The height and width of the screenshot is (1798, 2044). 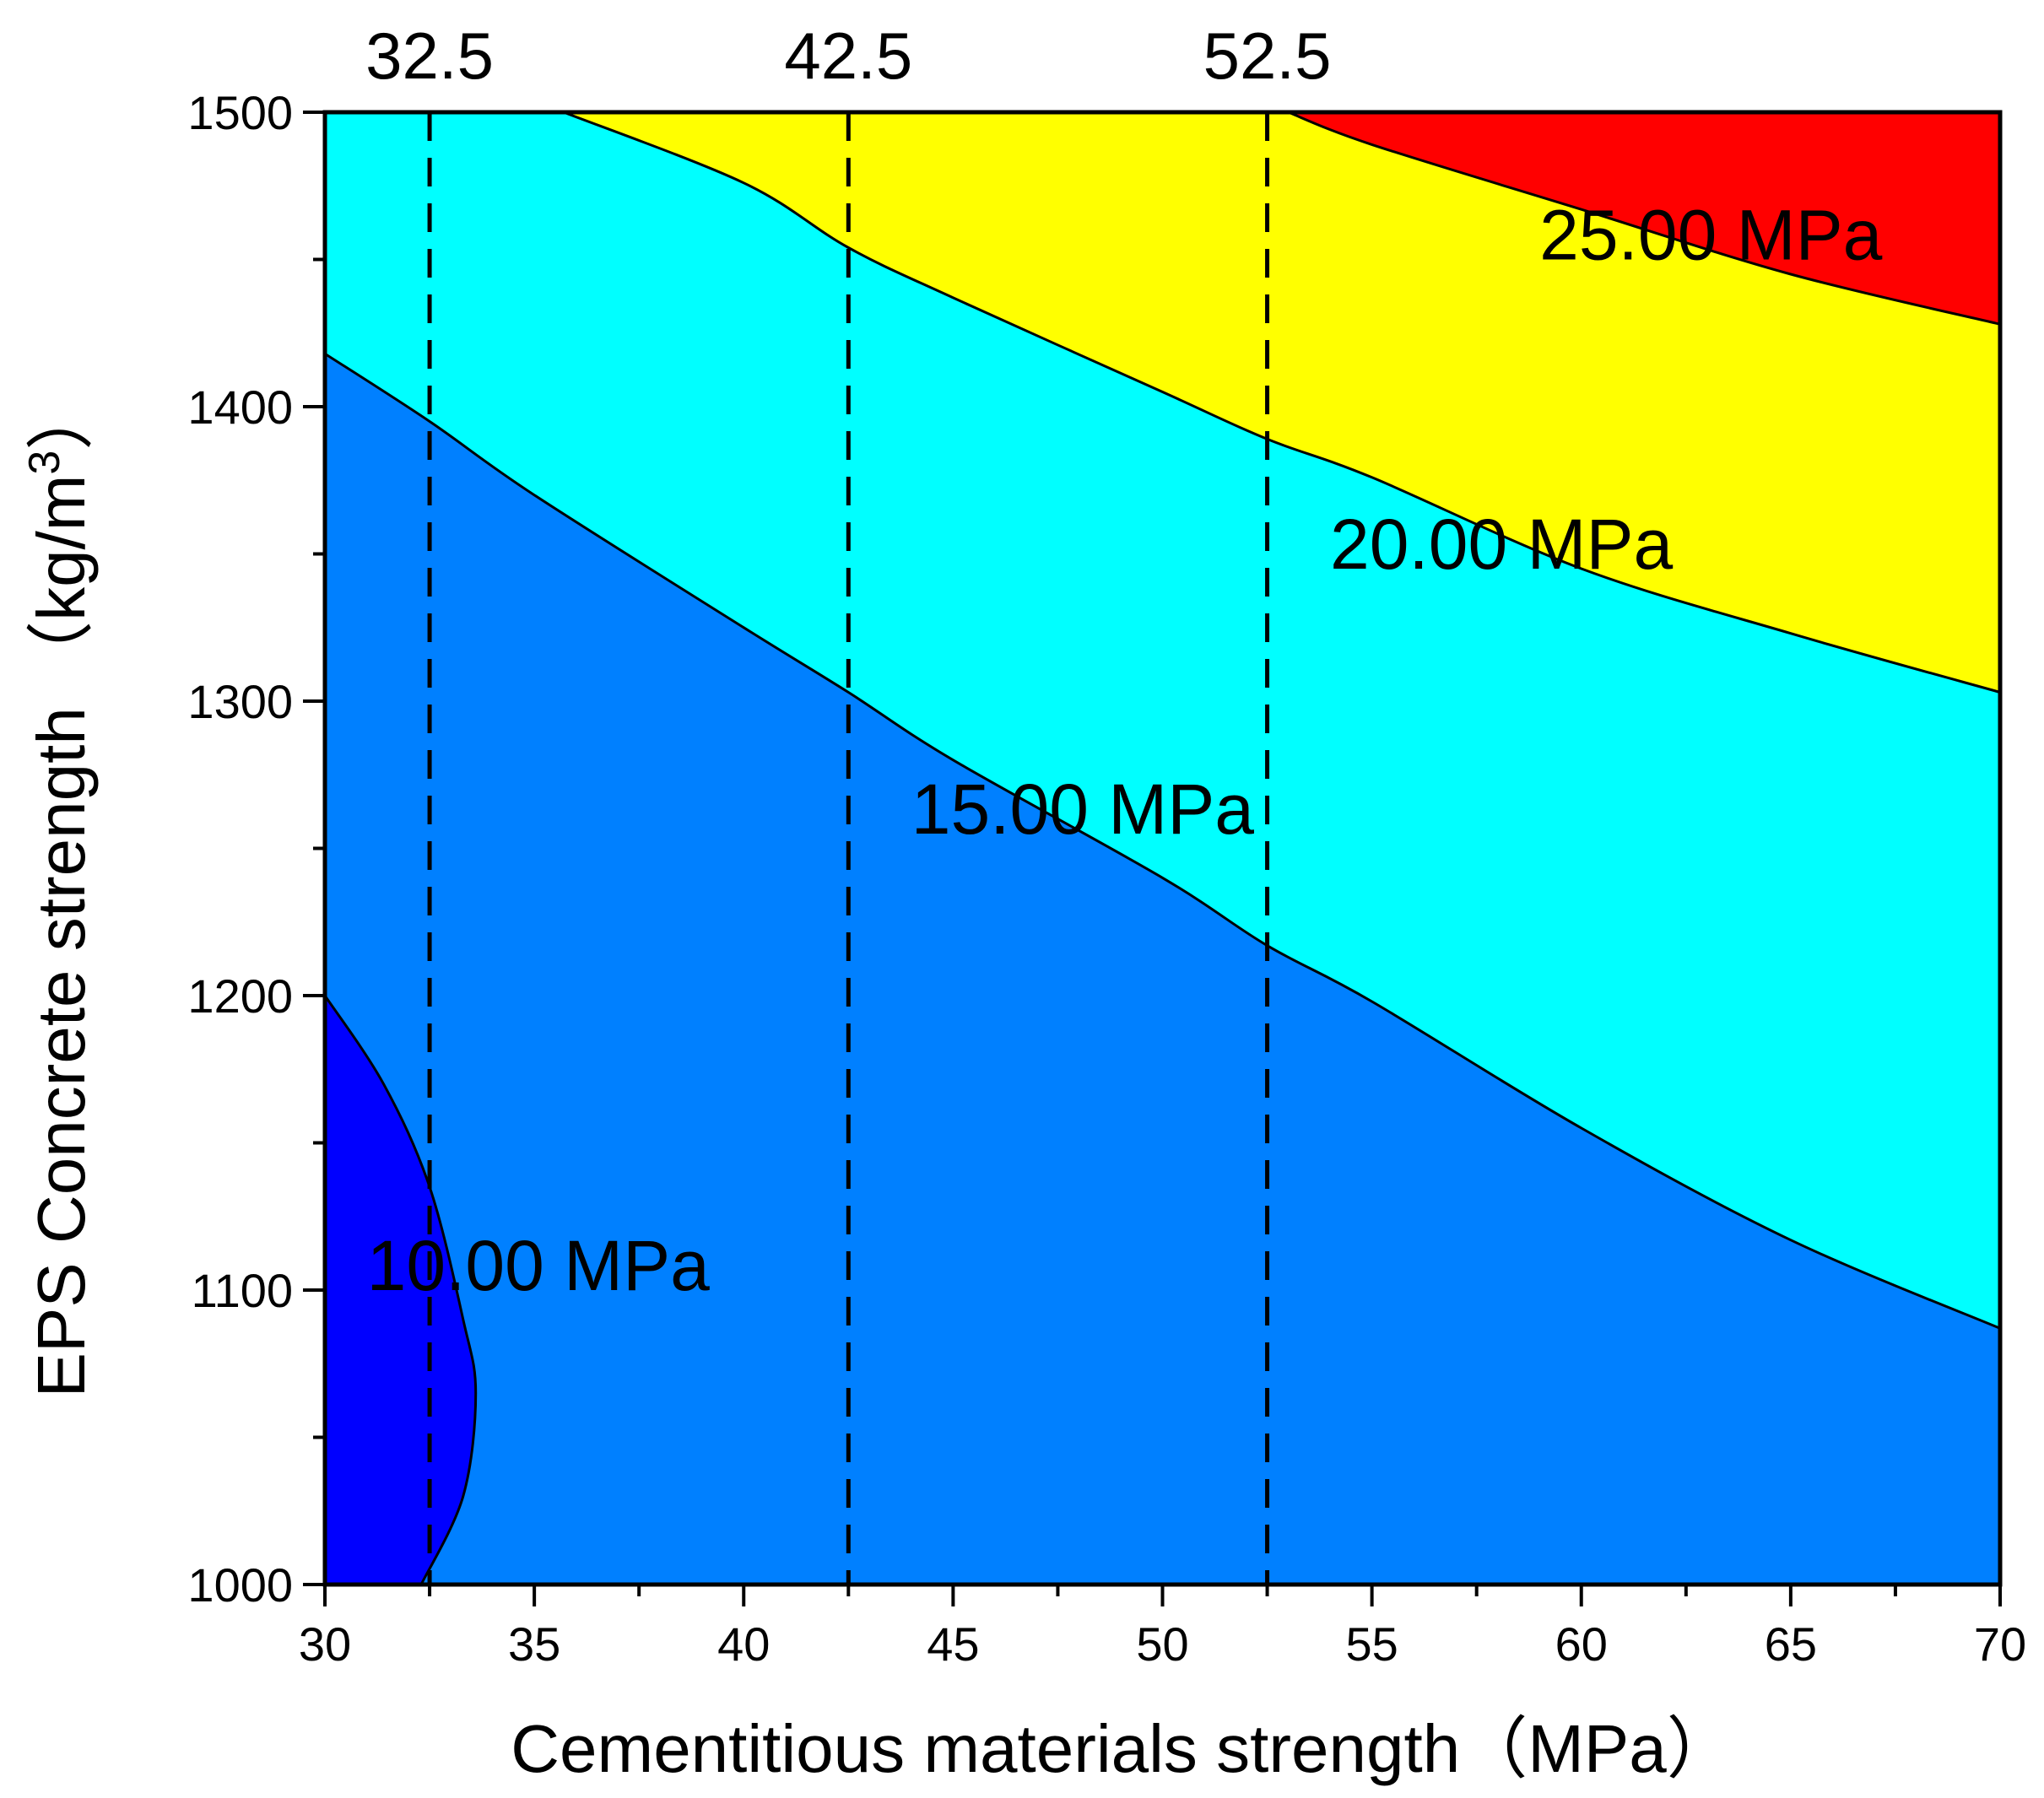 What do you see at coordinates (62, 417) in the screenshot?
I see `y-axis-title-suffix: ）` at bounding box center [62, 417].